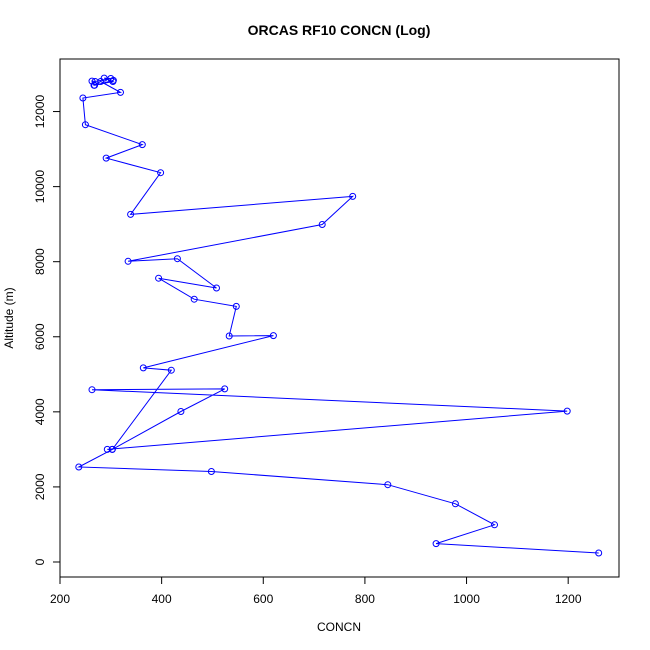 Image resolution: width=650 pixels, height=650 pixels. What do you see at coordinates (339, 627) in the screenshot?
I see `x-axis-label: CONCN` at bounding box center [339, 627].